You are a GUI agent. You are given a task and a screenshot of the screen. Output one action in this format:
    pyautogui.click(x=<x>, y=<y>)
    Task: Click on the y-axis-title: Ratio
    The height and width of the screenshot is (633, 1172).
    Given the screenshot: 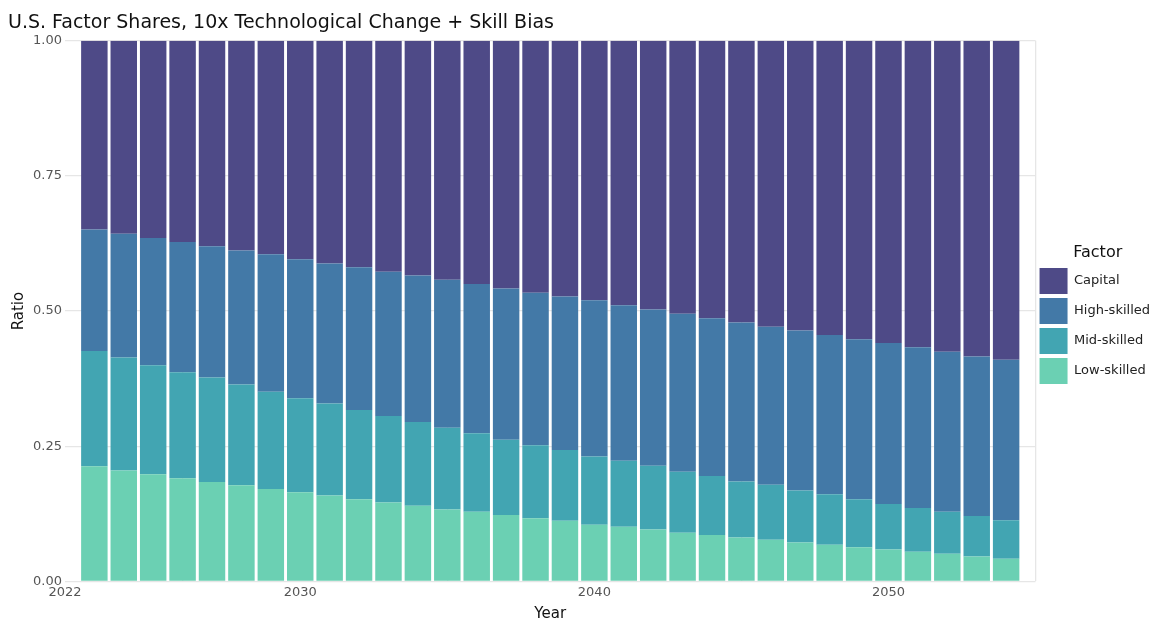 What is the action you would take?
    pyautogui.click(x=17, y=311)
    